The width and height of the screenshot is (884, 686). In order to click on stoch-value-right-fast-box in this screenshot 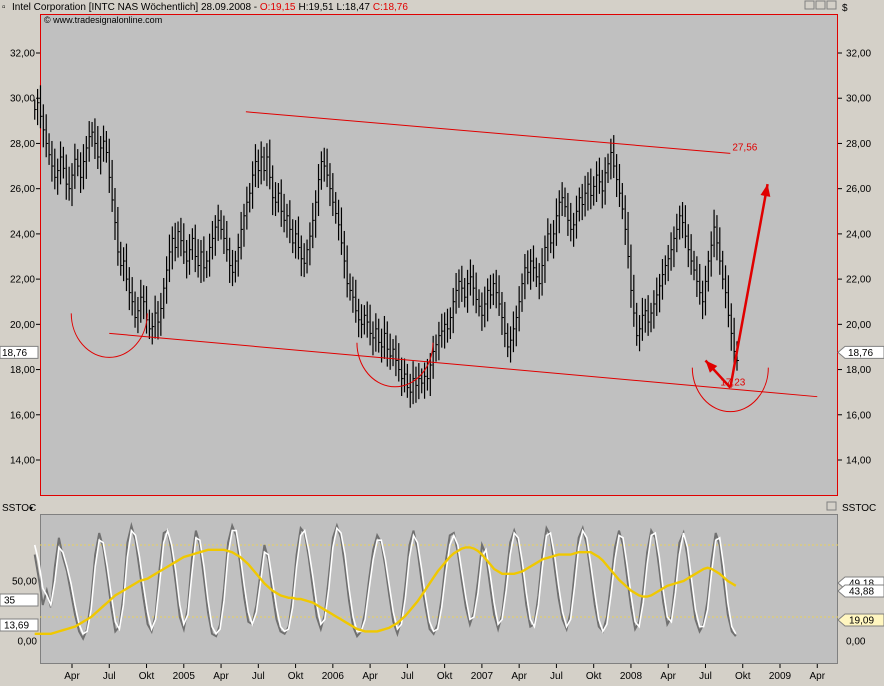, I will do `click(860, 591)`.